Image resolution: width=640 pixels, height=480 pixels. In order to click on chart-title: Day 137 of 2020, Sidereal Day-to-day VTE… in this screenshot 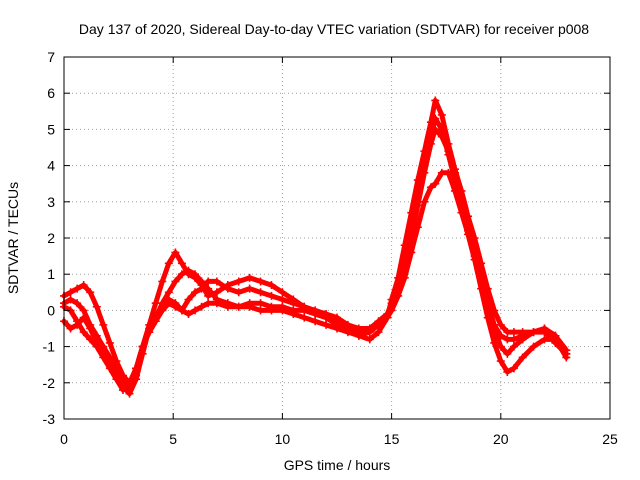, I will do `click(334, 29)`.